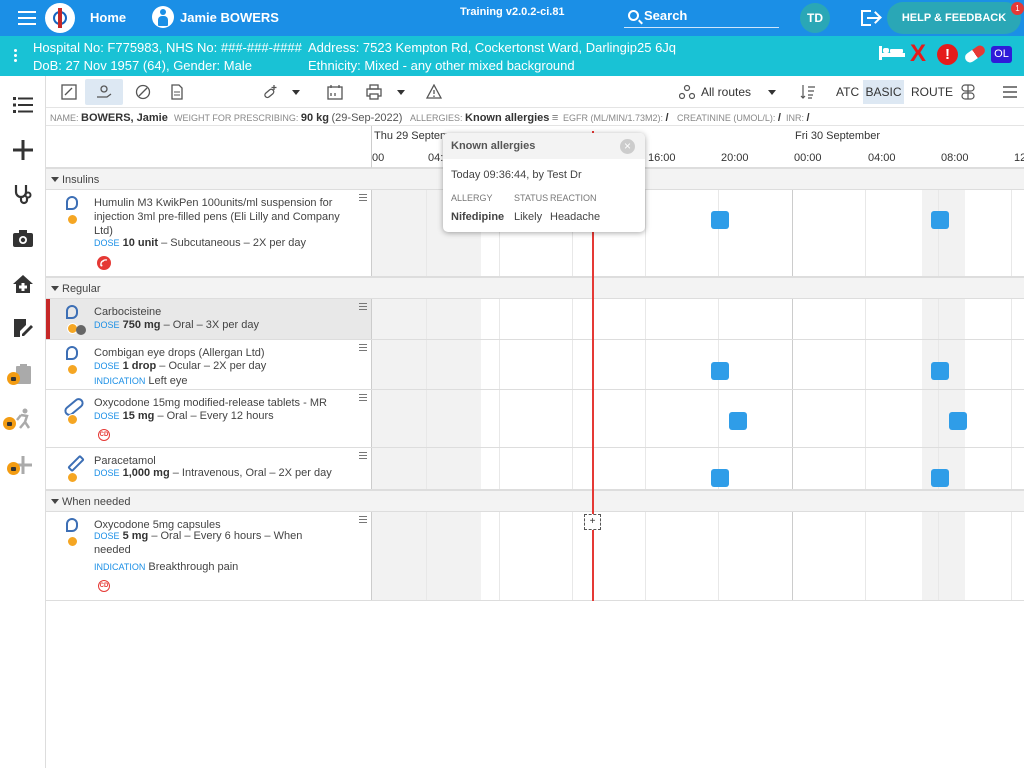 Image resolution: width=1024 pixels, height=768 pixels. Describe the element at coordinates (125, 461) in the screenshot. I see `med-name: Paracetamol` at that location.